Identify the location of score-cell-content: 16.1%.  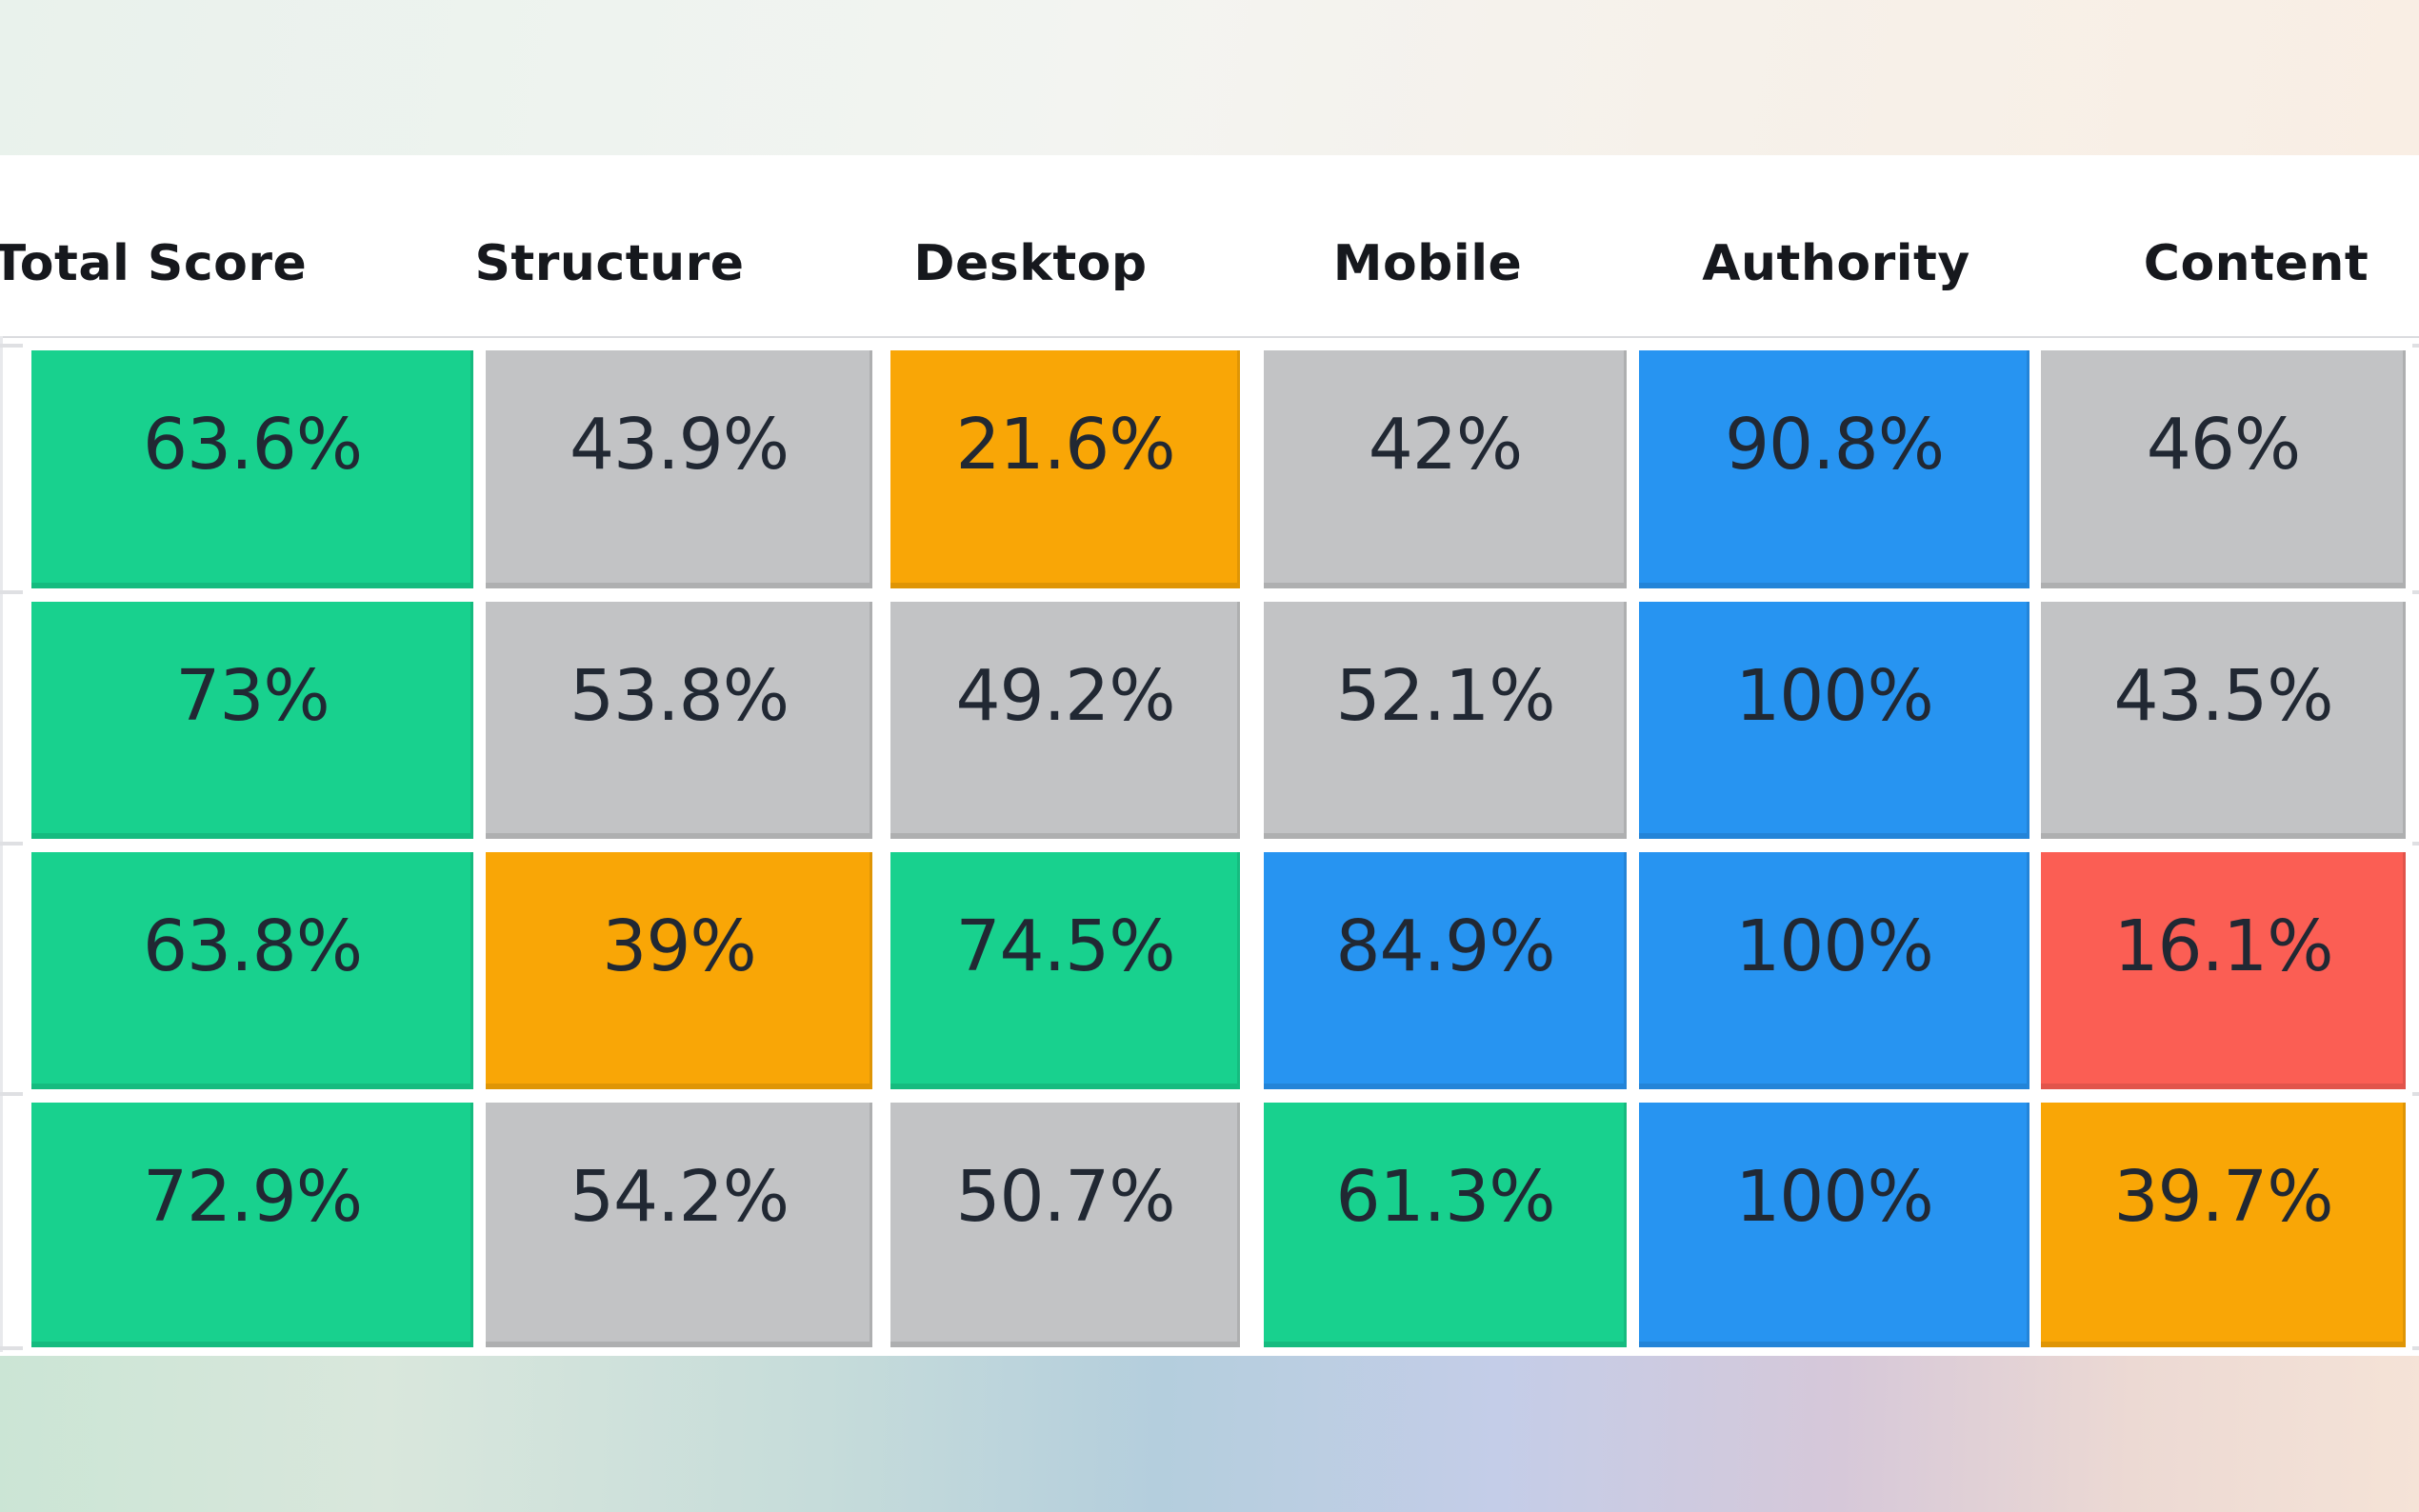
(2223, 970).